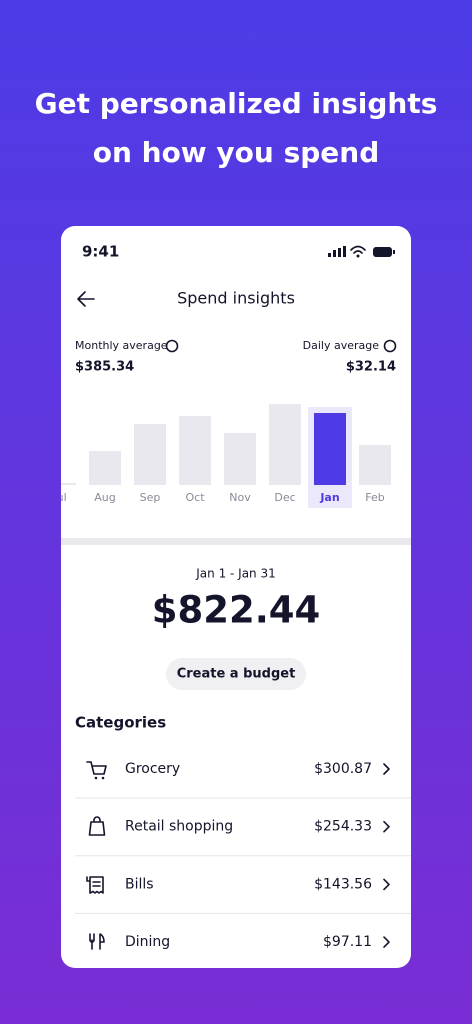  Describe the element at coordinates (147, 942) in the screenshot. I see `category-name: Dining` at that location.